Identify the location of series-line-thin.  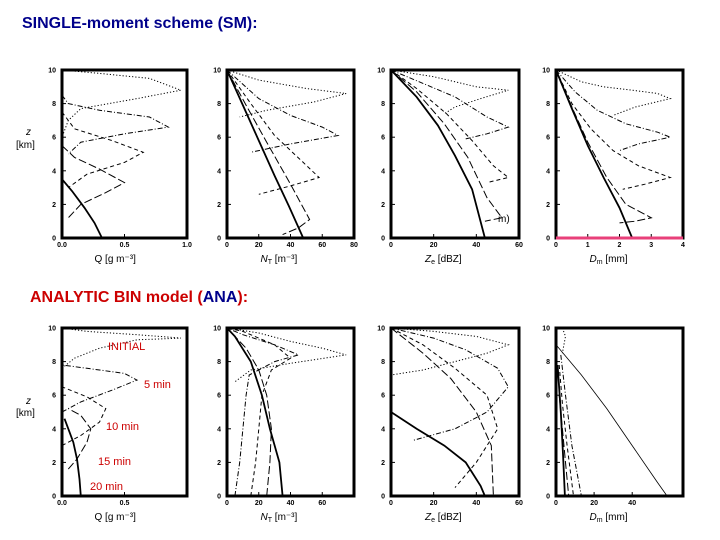
(611, 420).